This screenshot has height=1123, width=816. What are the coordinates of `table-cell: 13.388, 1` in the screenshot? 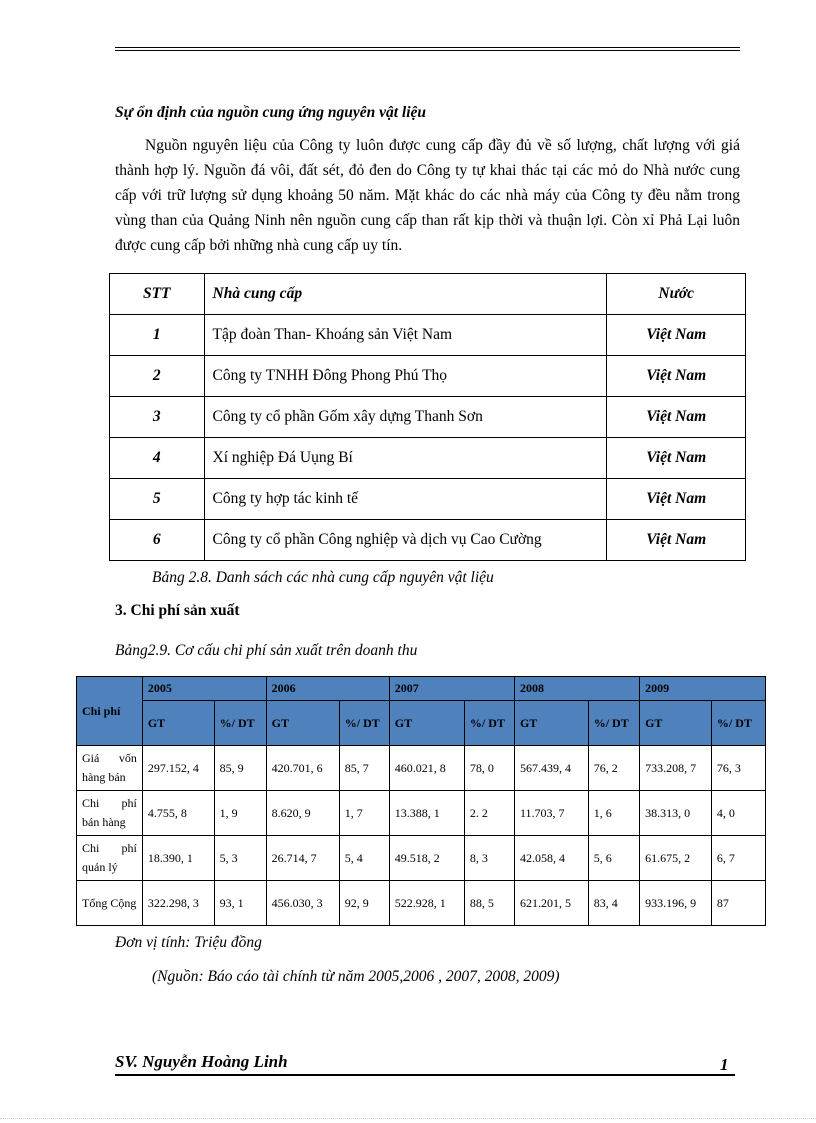 It's located at (426, 813).